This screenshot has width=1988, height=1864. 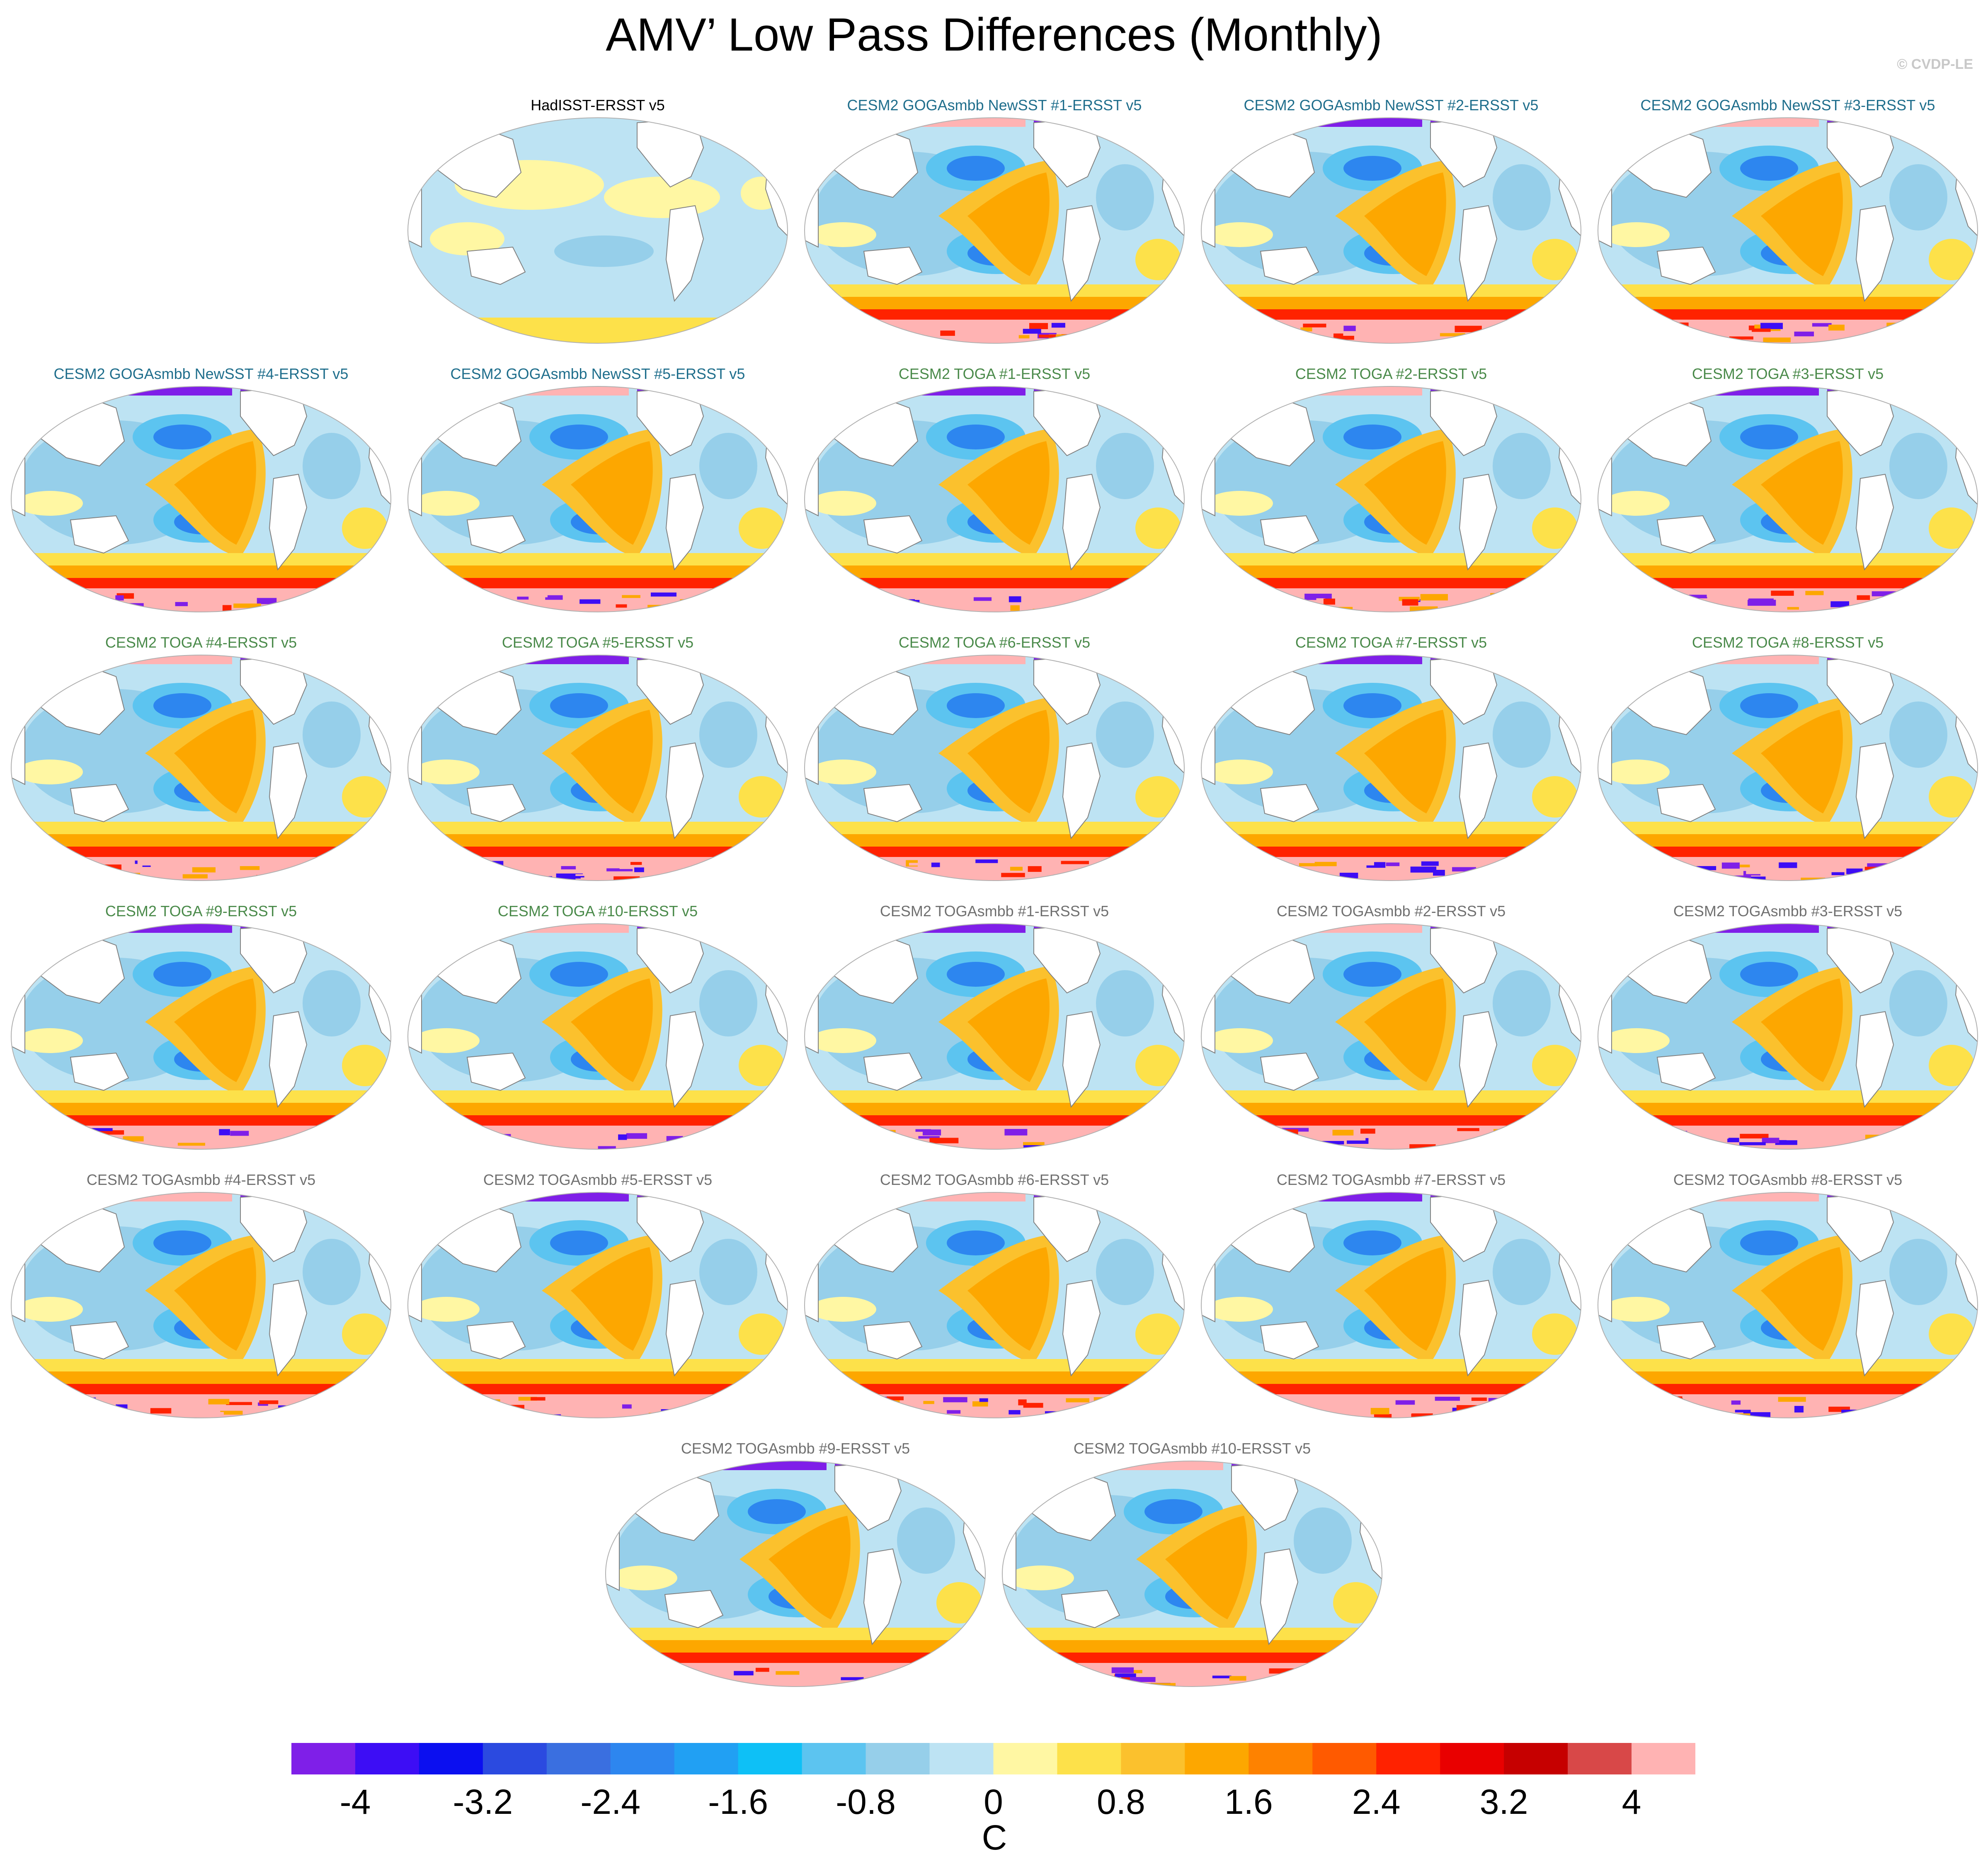 What do you see at coordinates (1391, 911) in the screenshot?
I see `panel-title: CESM2 TOGAsmbb #2-ERSST v5` at bounding box center [1391, 911].